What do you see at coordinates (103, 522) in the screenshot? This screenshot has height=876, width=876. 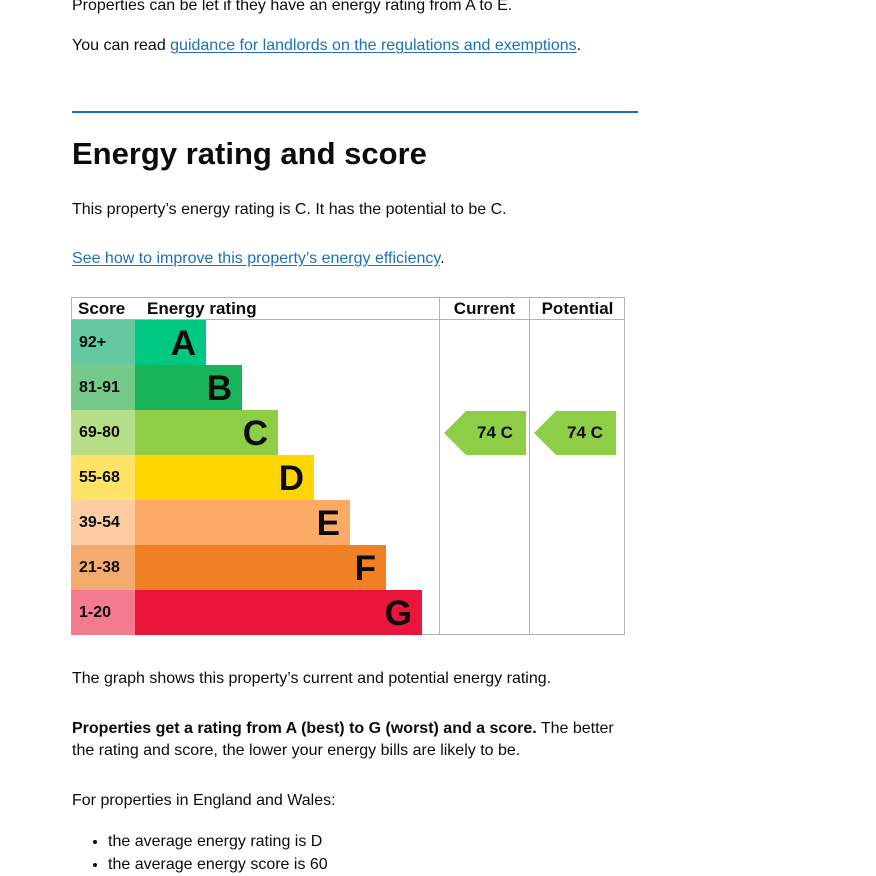 I see `band-score: 39-54` at bounding box center [103, 522].